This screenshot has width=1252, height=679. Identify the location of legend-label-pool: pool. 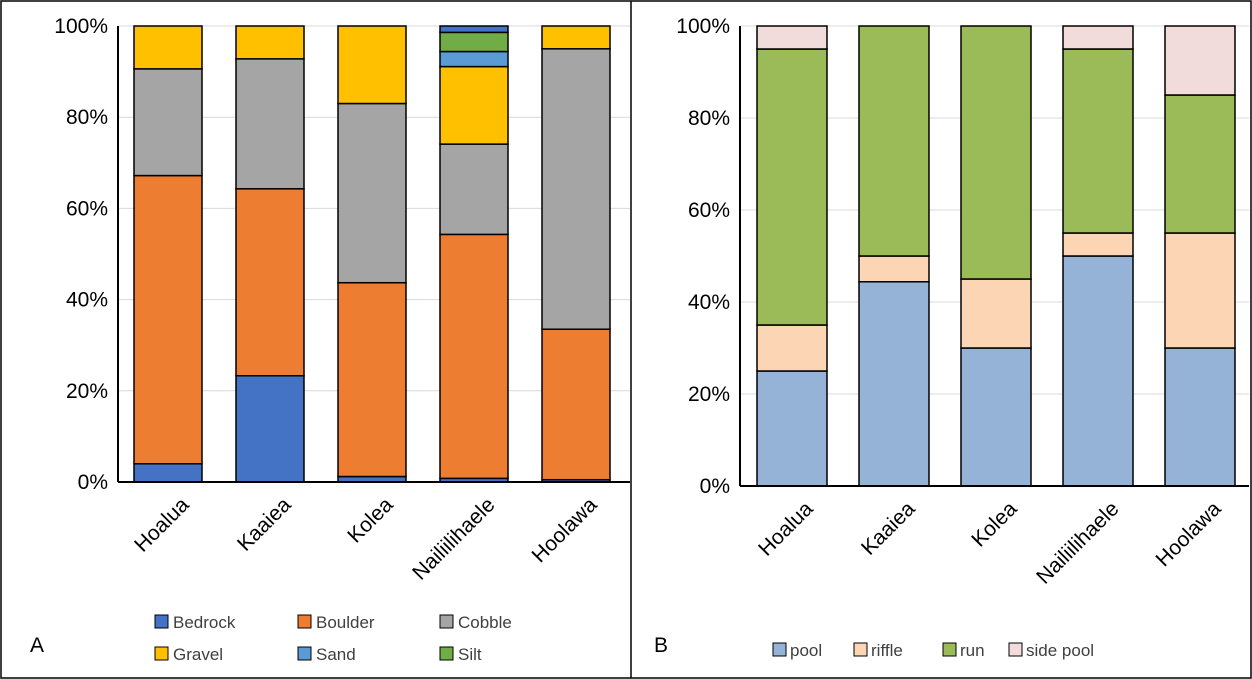
(806, 650).